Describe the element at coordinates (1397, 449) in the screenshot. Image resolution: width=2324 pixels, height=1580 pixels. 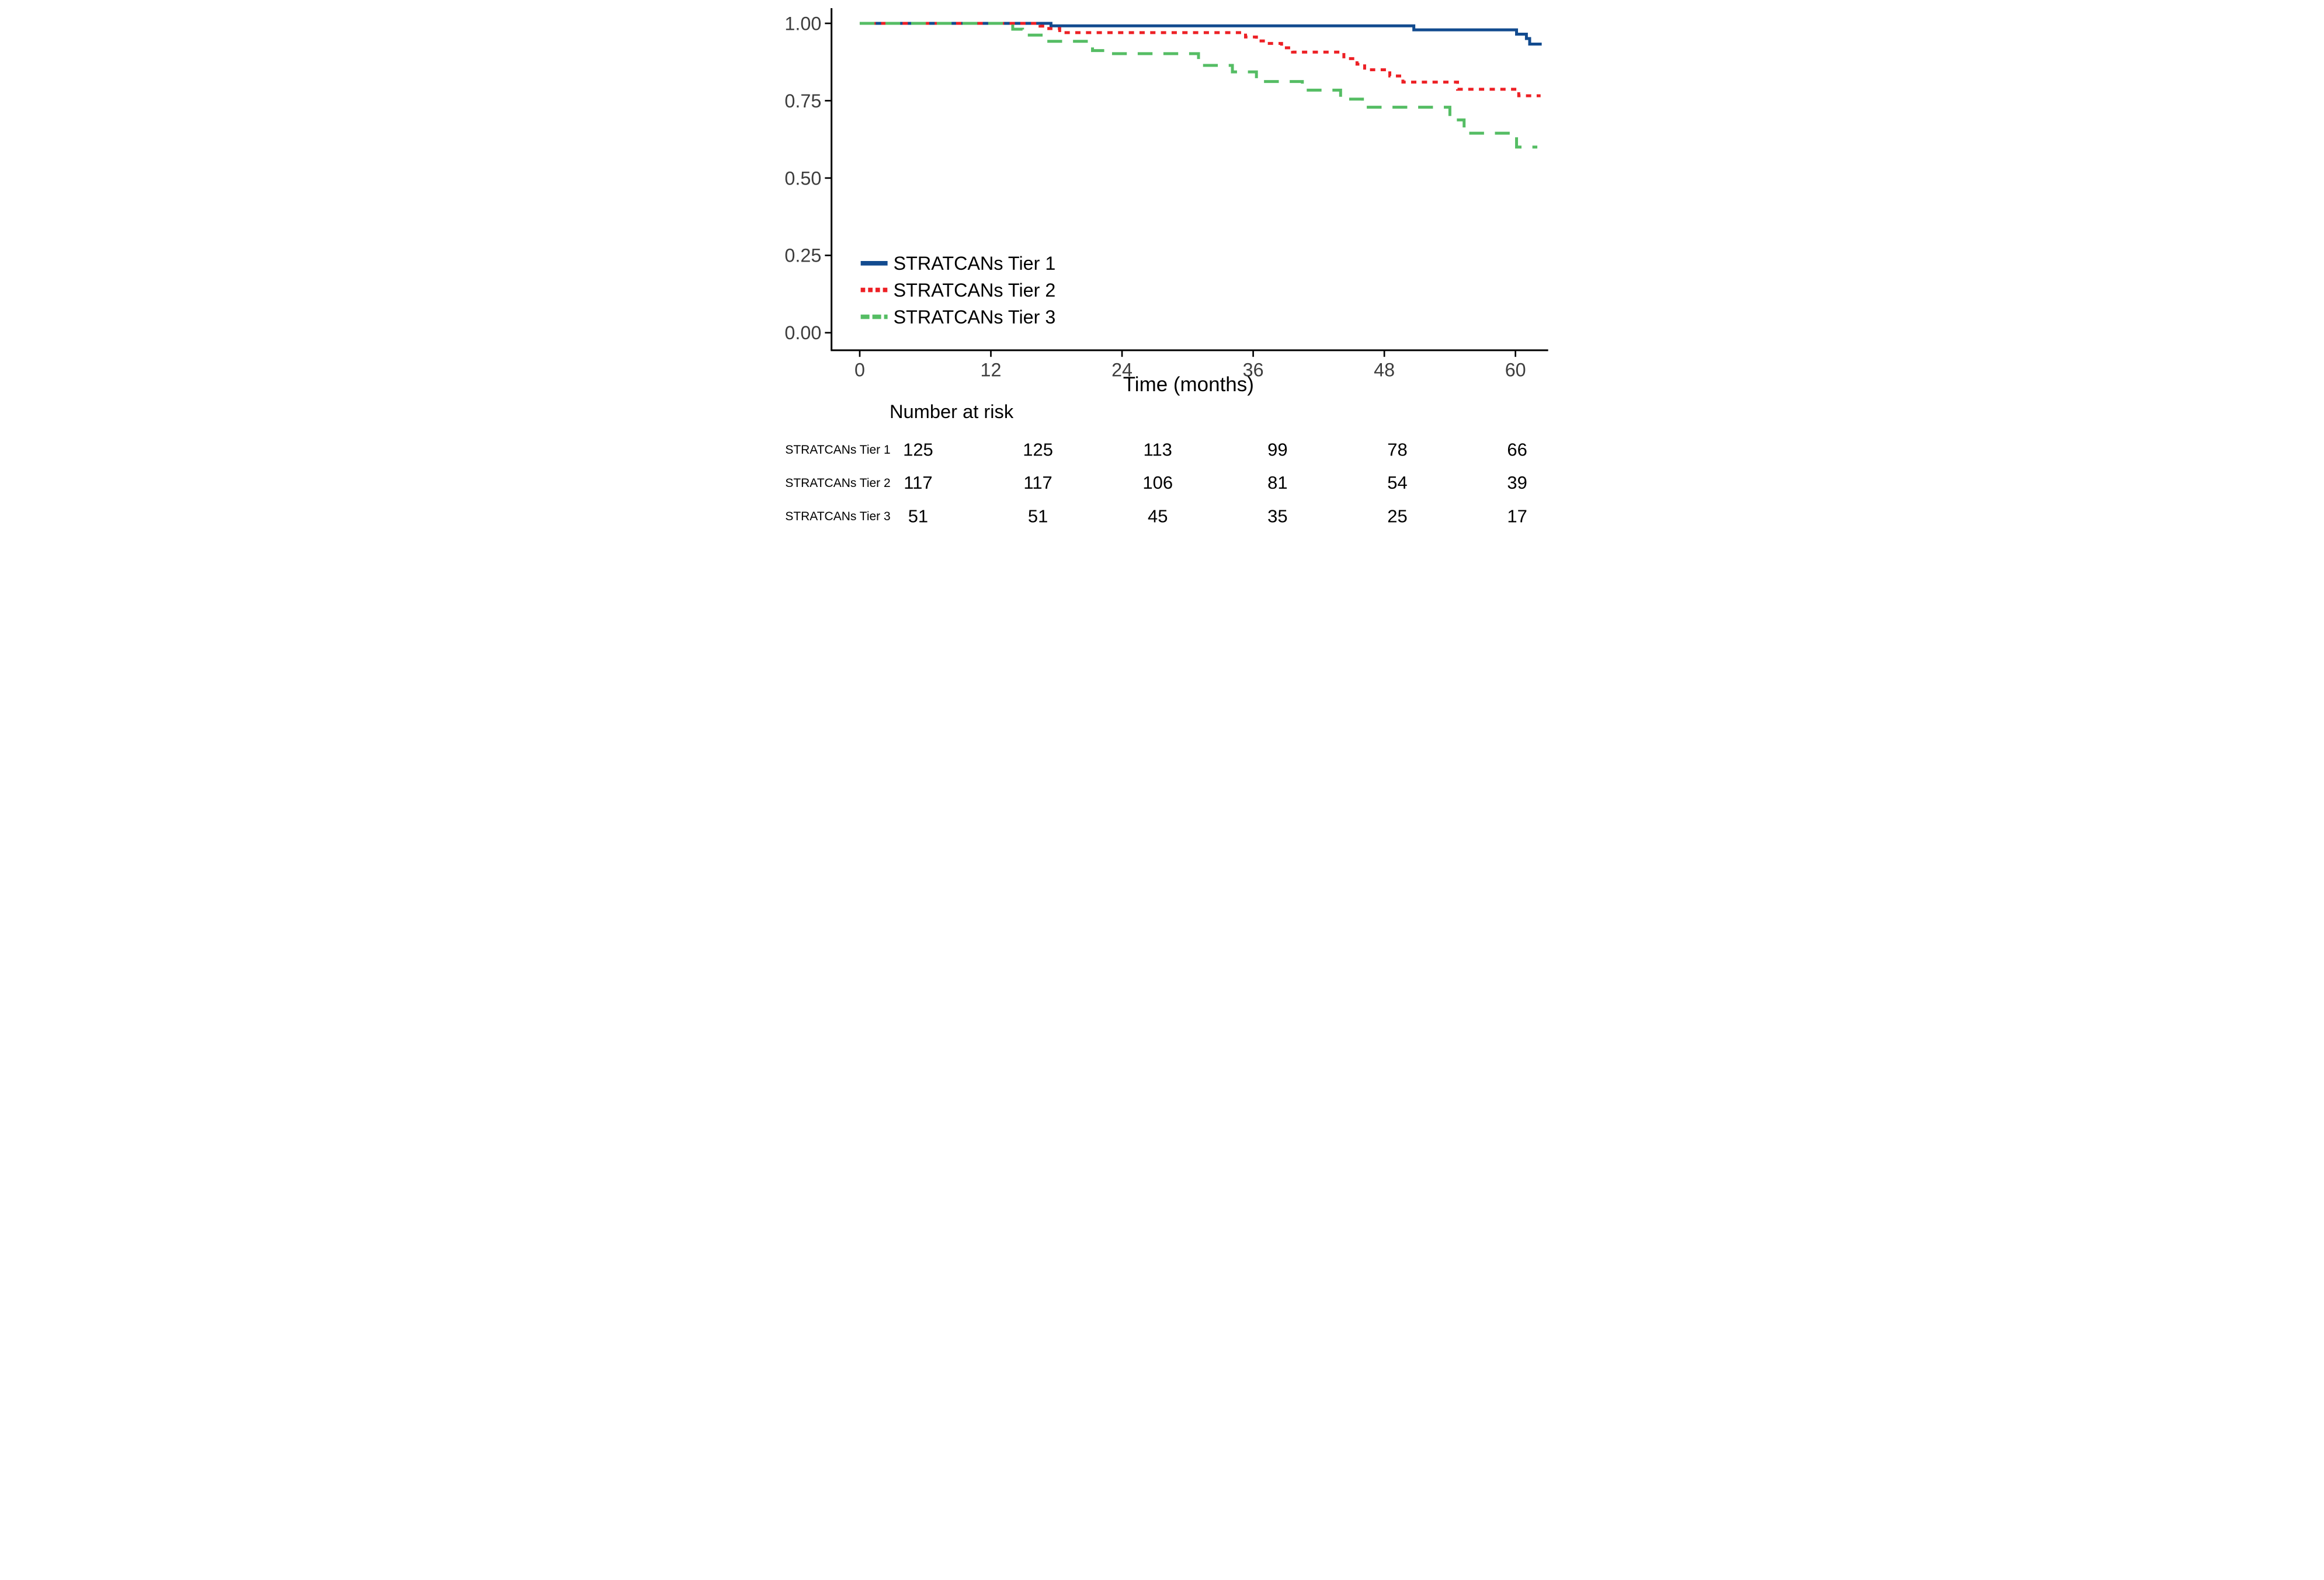
I see `risk-count-tier-1-t48: 78` at that location.